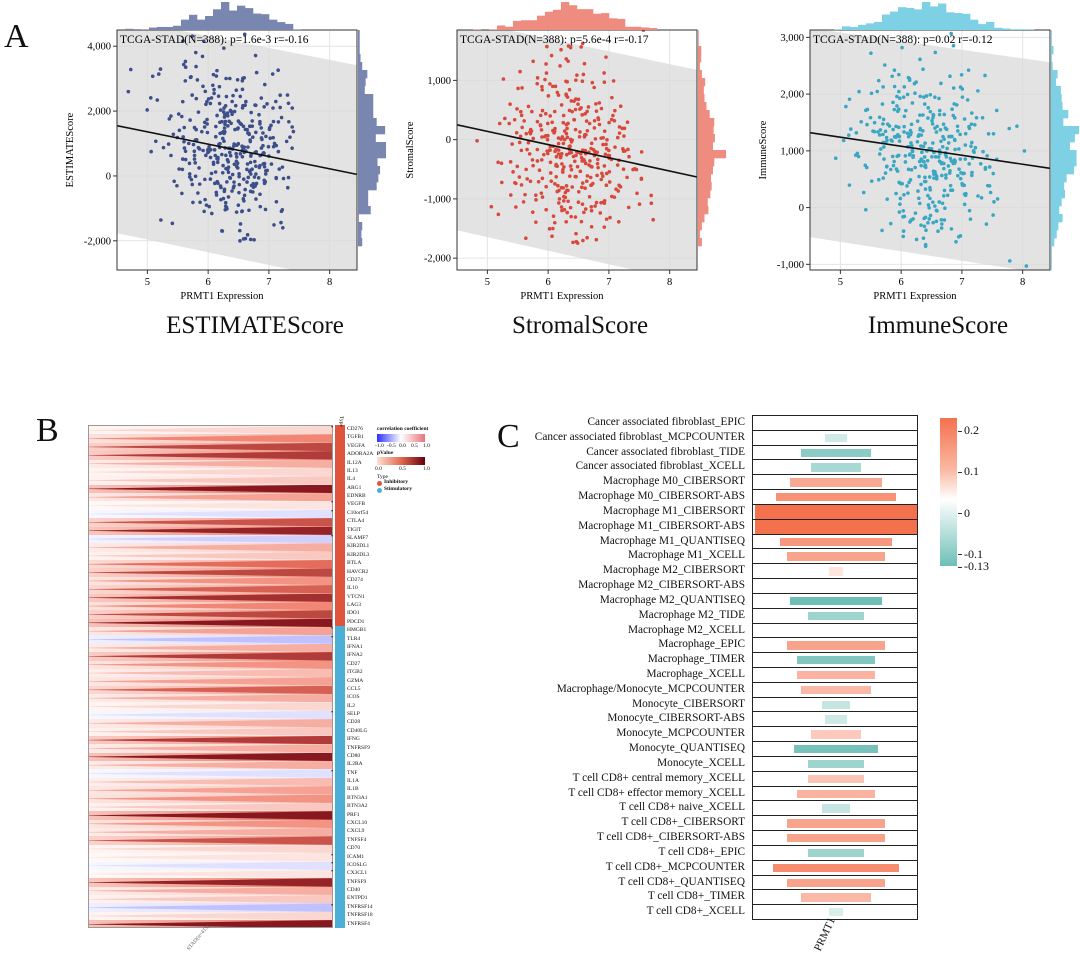 This screenshot has height=958, width=1080. Describe the element at coordinates (639, 436) in the screenshot. I see `cell-type-label: Cancer associated fibroblast_MCPCOUNTER` at that location.